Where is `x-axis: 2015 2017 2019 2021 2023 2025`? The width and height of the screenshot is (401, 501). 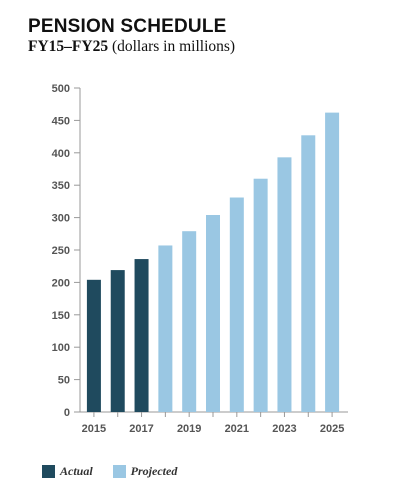
x-axis: 2015 2017 2019 2021 2023 2025 is located at coordinates (214, 423).